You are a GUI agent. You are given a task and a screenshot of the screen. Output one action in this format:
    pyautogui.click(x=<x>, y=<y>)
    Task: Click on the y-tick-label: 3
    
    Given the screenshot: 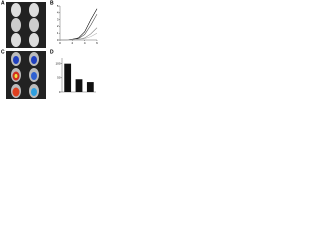 What is the action you would take?
    pyautogui.click(x=58, y=19)
    